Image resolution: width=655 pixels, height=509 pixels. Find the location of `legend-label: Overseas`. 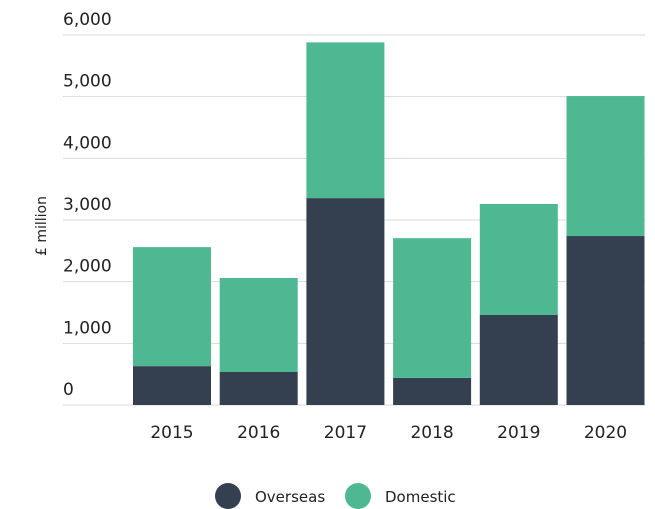

legend-label: Overseas is located at coordinates (290, 497).